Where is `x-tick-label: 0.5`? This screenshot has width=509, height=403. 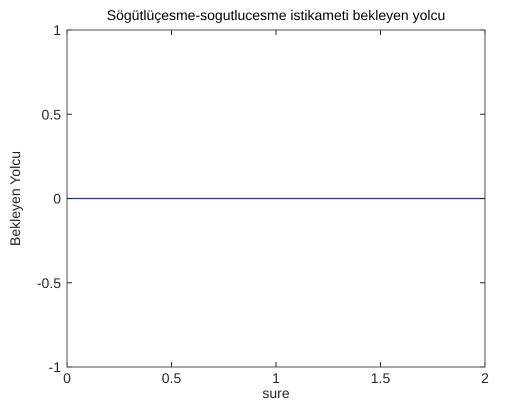 x-tick-label: 0.5 is located at coordinates (172, 378).